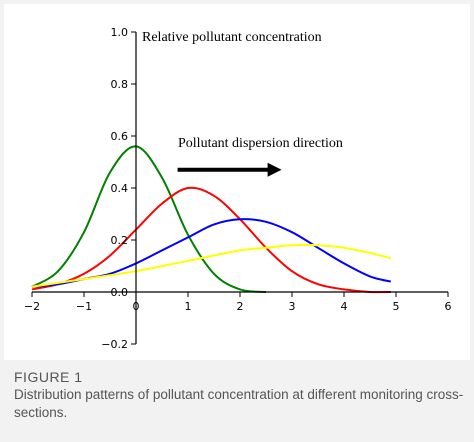 The height and width of the screenshot is (442, 474). What do you see at coordinates (120, 32) in the screenshot?
I see `y-tick-label: 1.0` at bounding box center [120, 32].